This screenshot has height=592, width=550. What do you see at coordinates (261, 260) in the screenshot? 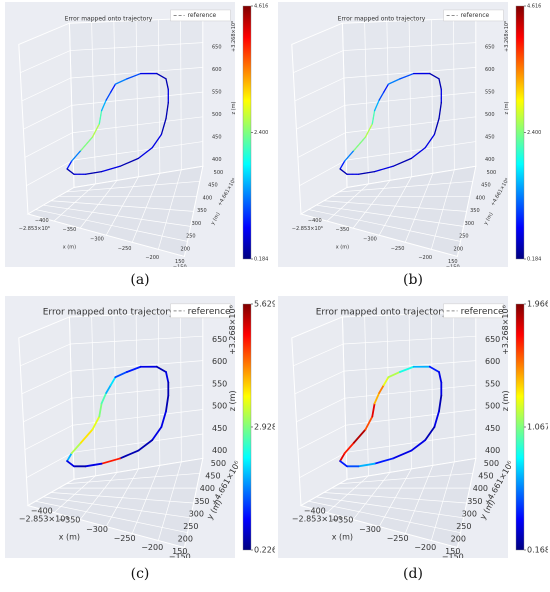
I see `colorbar-tick-label: 0.184` at bounding box center [261, 260].